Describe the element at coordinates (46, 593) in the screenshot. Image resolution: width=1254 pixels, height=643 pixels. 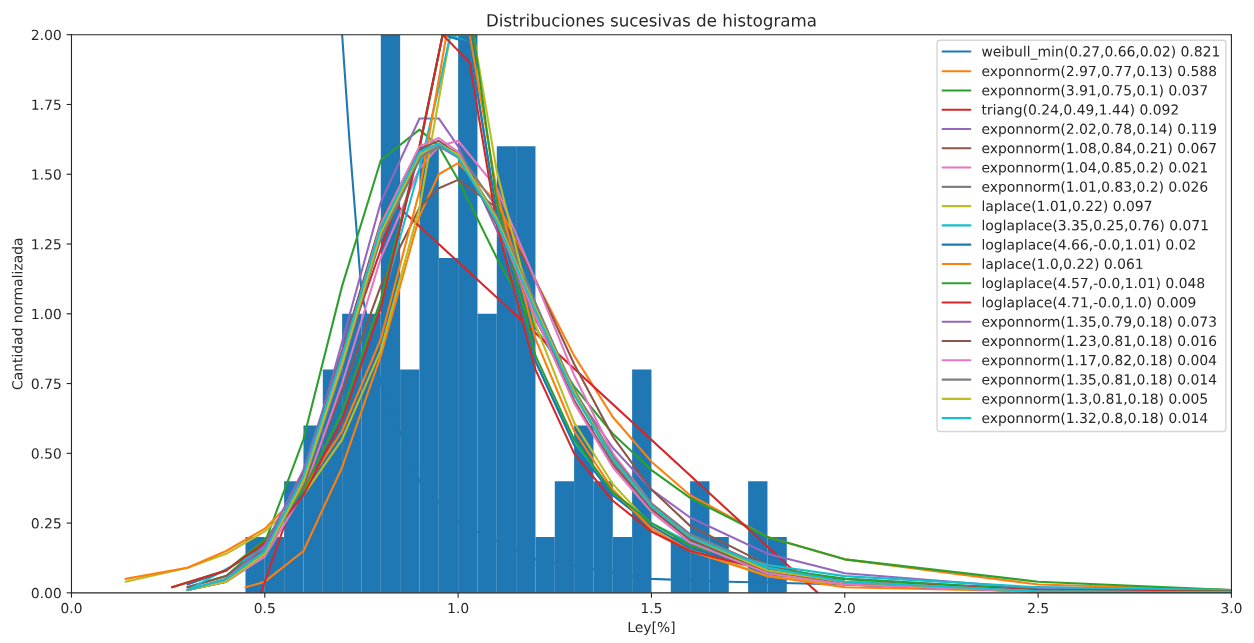
I see `y-tick-label: 0.00` at that location.